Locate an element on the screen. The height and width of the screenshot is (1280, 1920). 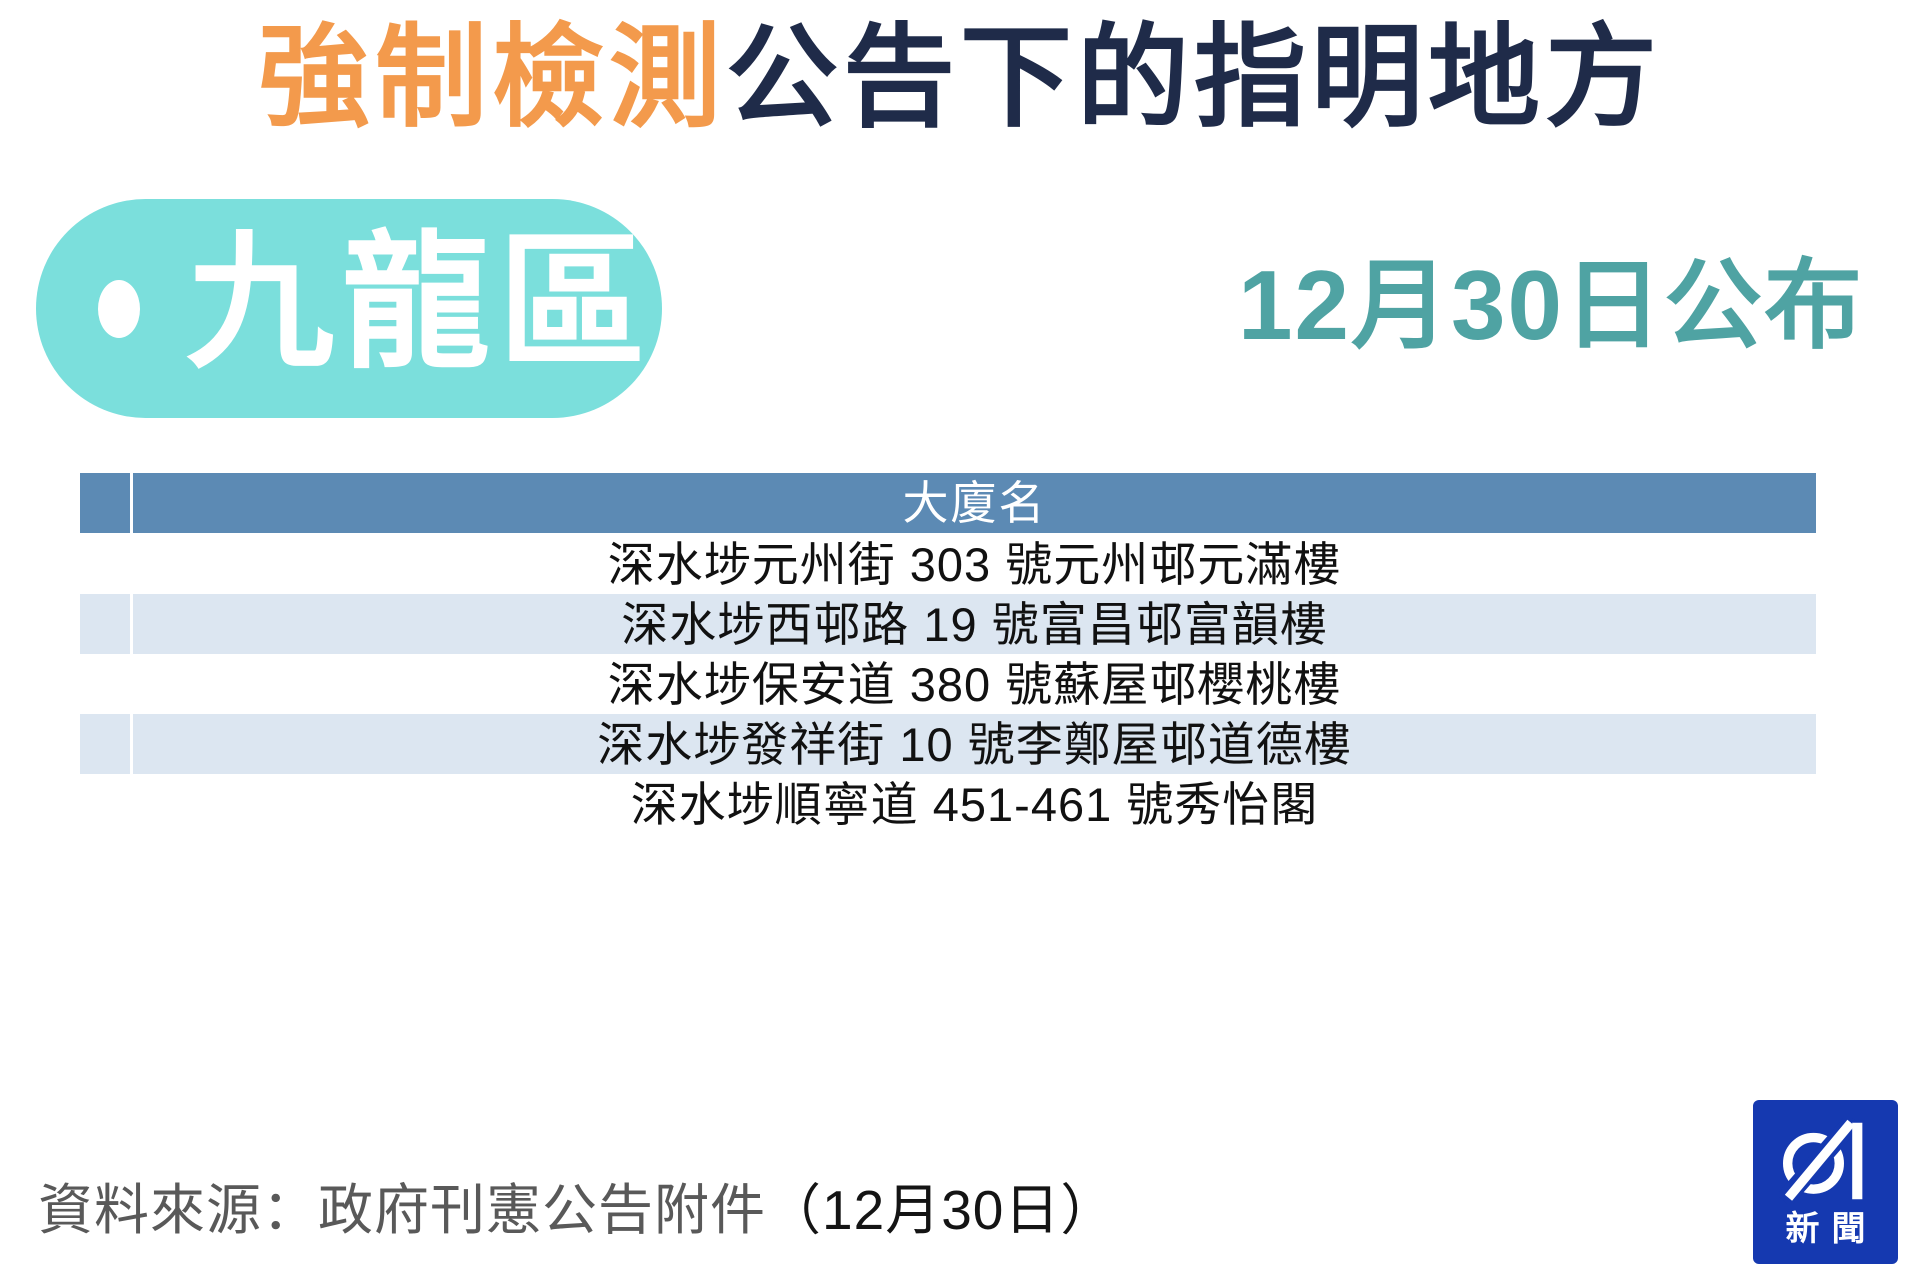
table-cell: 深水埗發祥街 10 號李鄭屋邨道德樓 is located at coordinates (974, 744).